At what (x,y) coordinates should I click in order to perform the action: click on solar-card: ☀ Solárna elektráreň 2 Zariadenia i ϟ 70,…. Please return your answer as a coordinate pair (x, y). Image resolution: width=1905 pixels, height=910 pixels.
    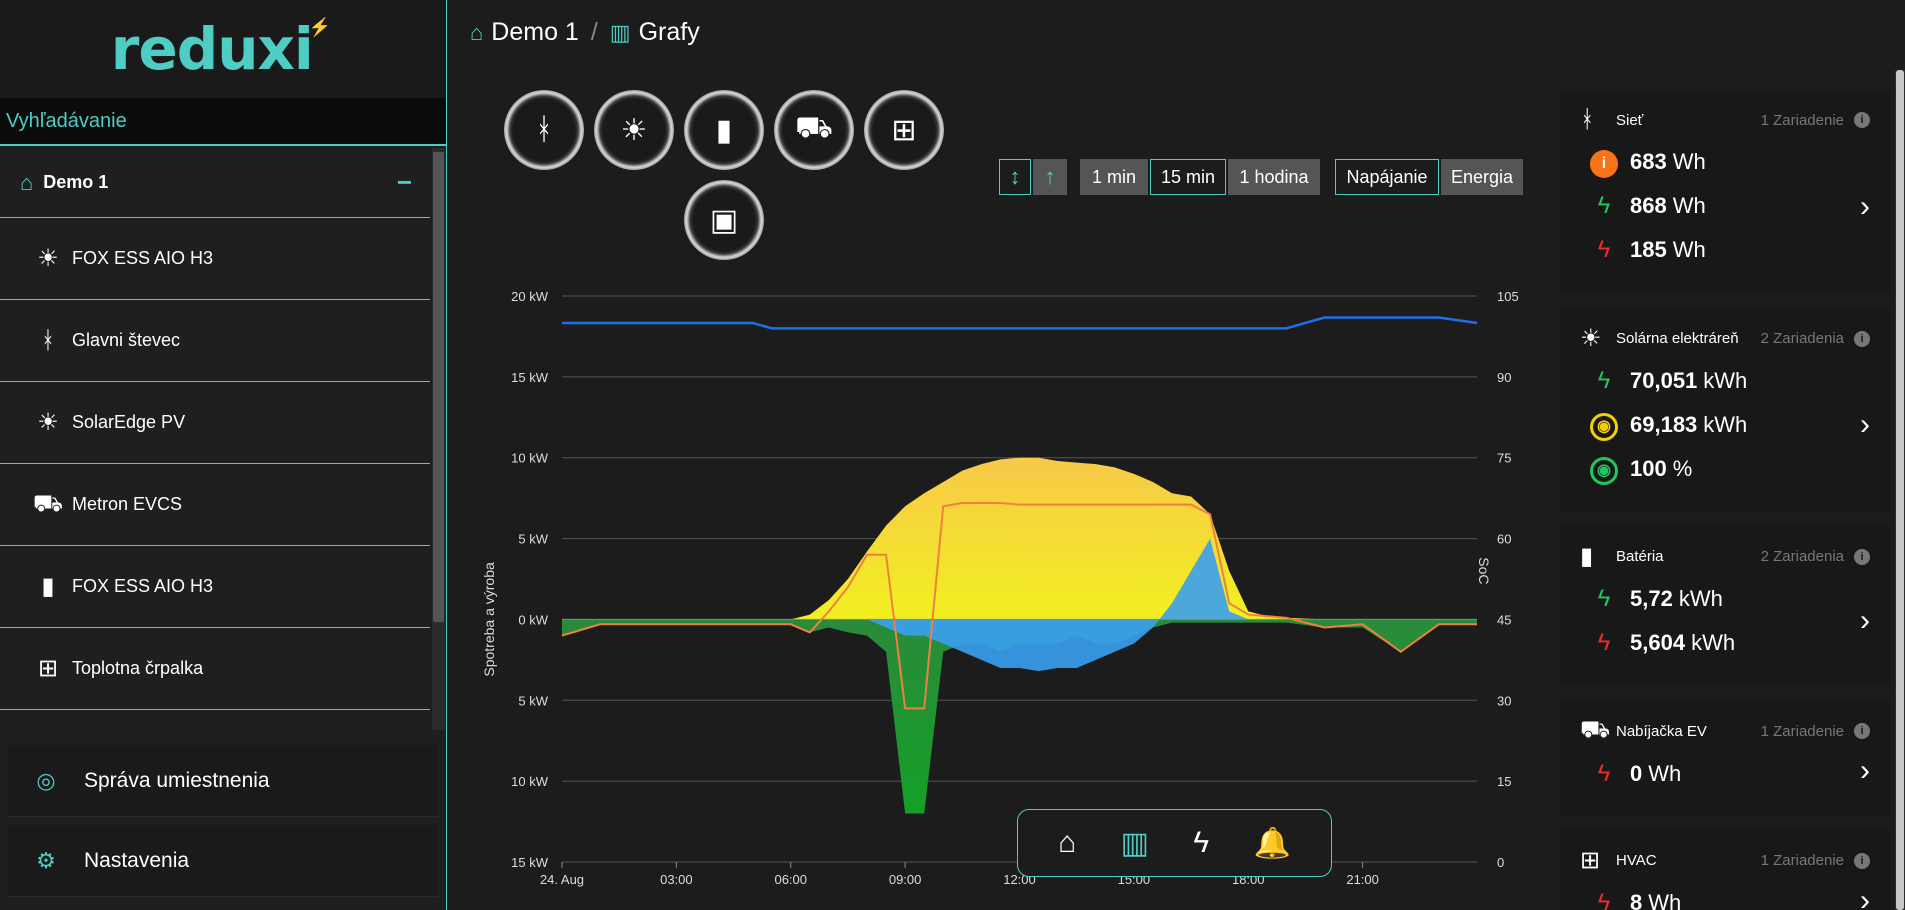
    Looking at the image, I should click on (1725, 410).